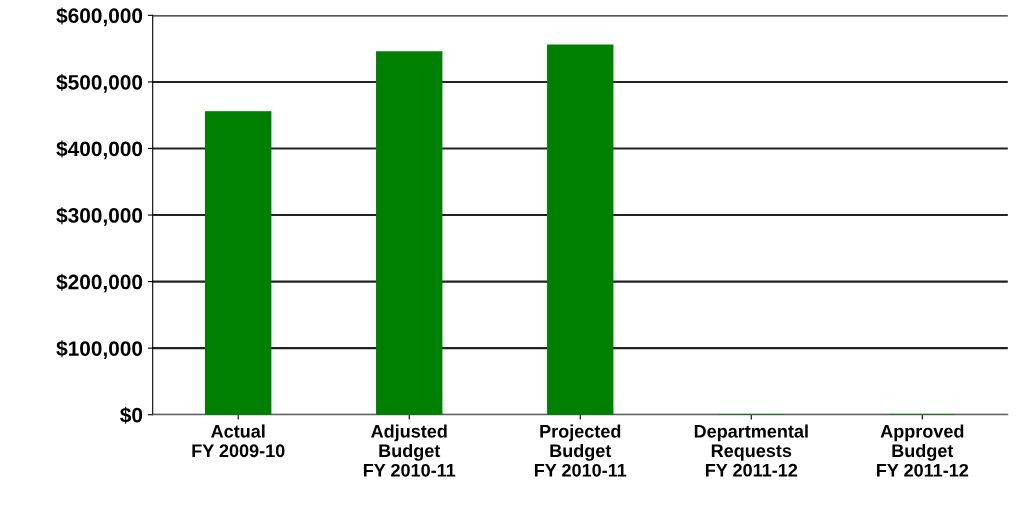 Image resolution: width=1018 pixels, height=512 pixels. What do you see at coordinates (131, 415) in the screenshot?
I see `y-tick-label: $0` at bounding box center [131, 415].